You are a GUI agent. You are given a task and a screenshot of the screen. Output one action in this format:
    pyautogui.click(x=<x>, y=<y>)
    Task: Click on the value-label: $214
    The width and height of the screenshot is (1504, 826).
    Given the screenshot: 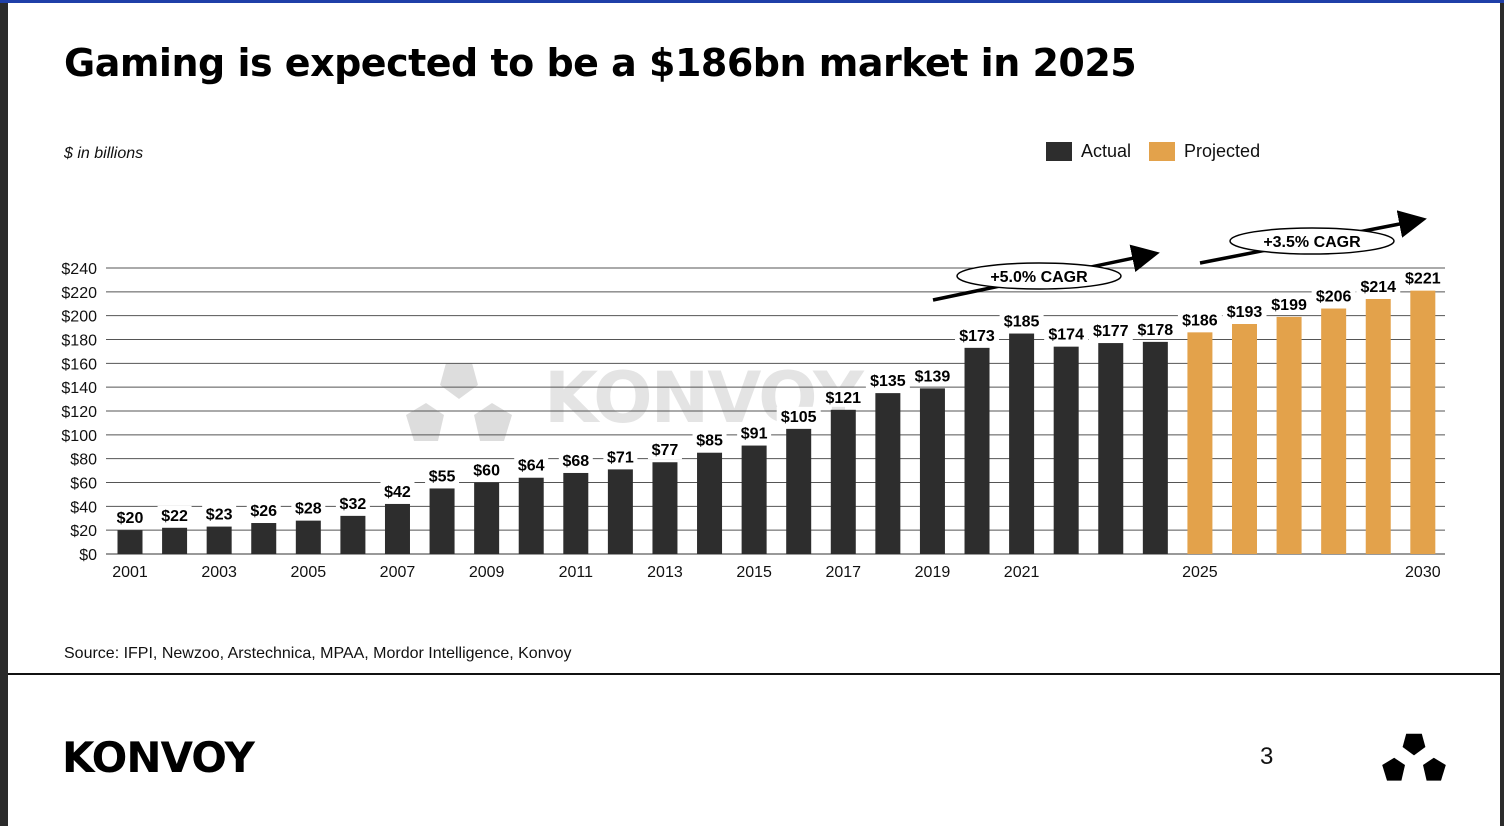 What is the action you would take?
    pyautogui.click(x=1378, y=287)
    